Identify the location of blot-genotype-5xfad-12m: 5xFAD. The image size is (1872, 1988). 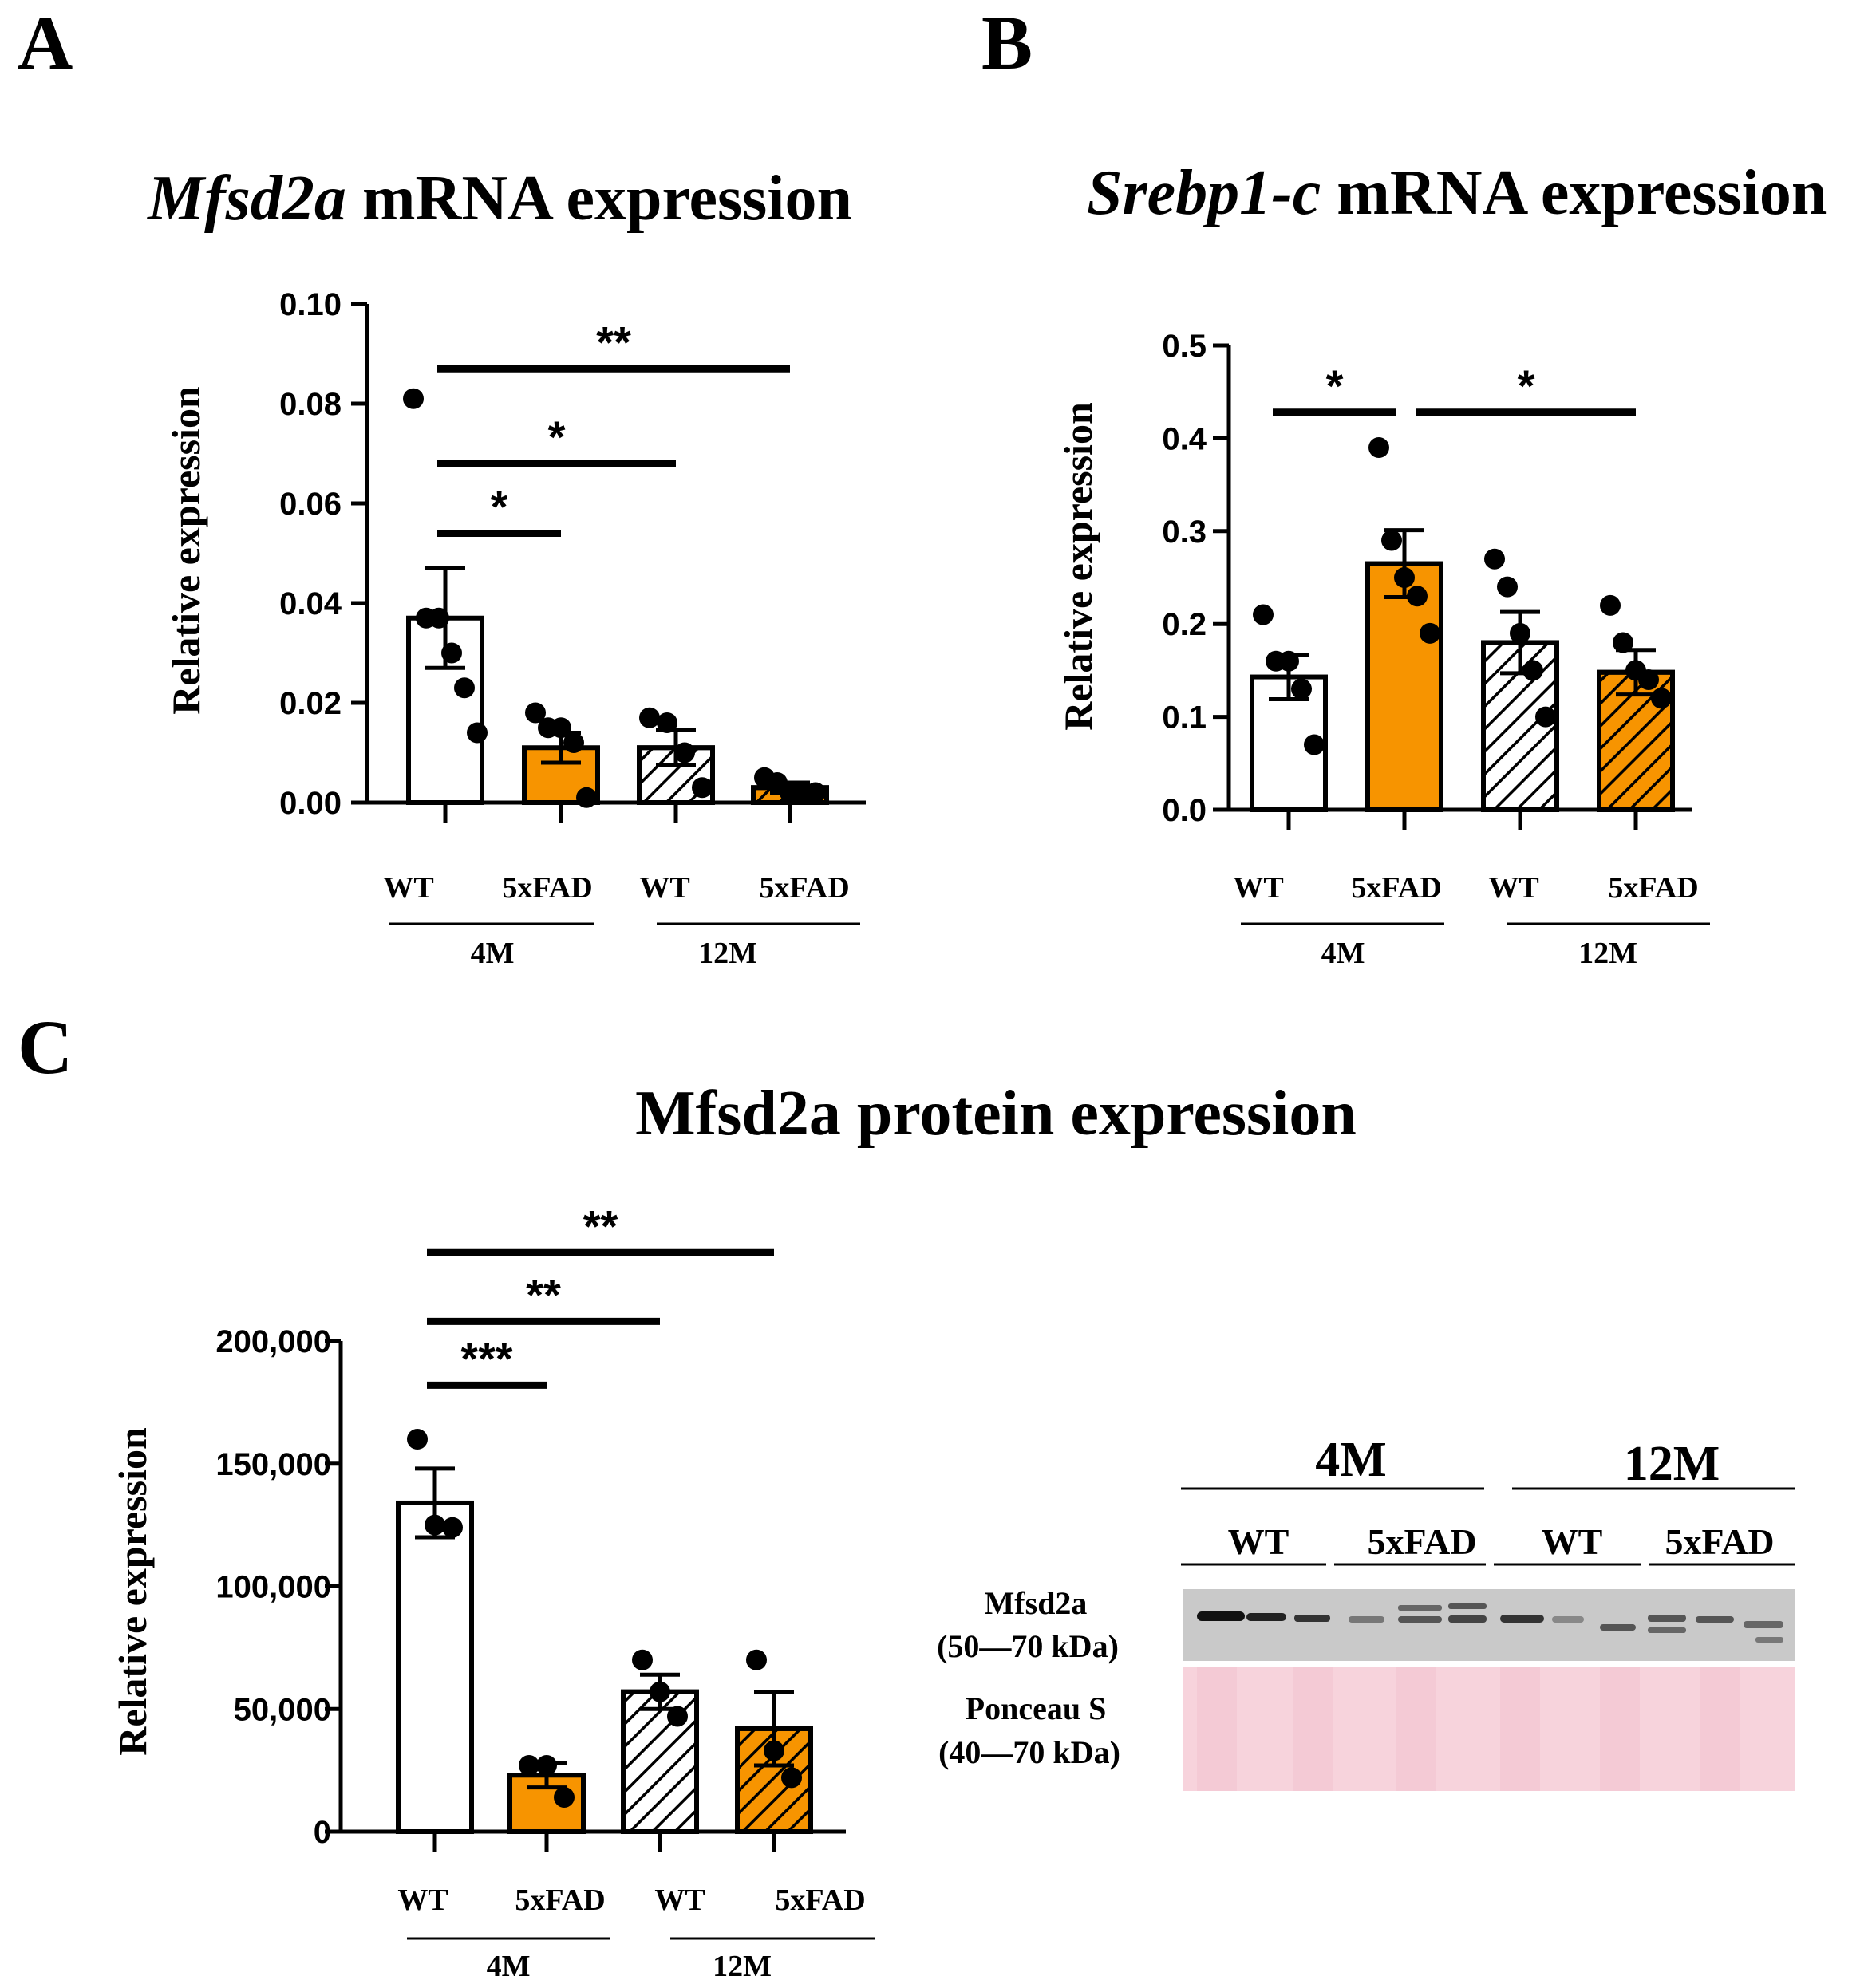
(1719, 1541).